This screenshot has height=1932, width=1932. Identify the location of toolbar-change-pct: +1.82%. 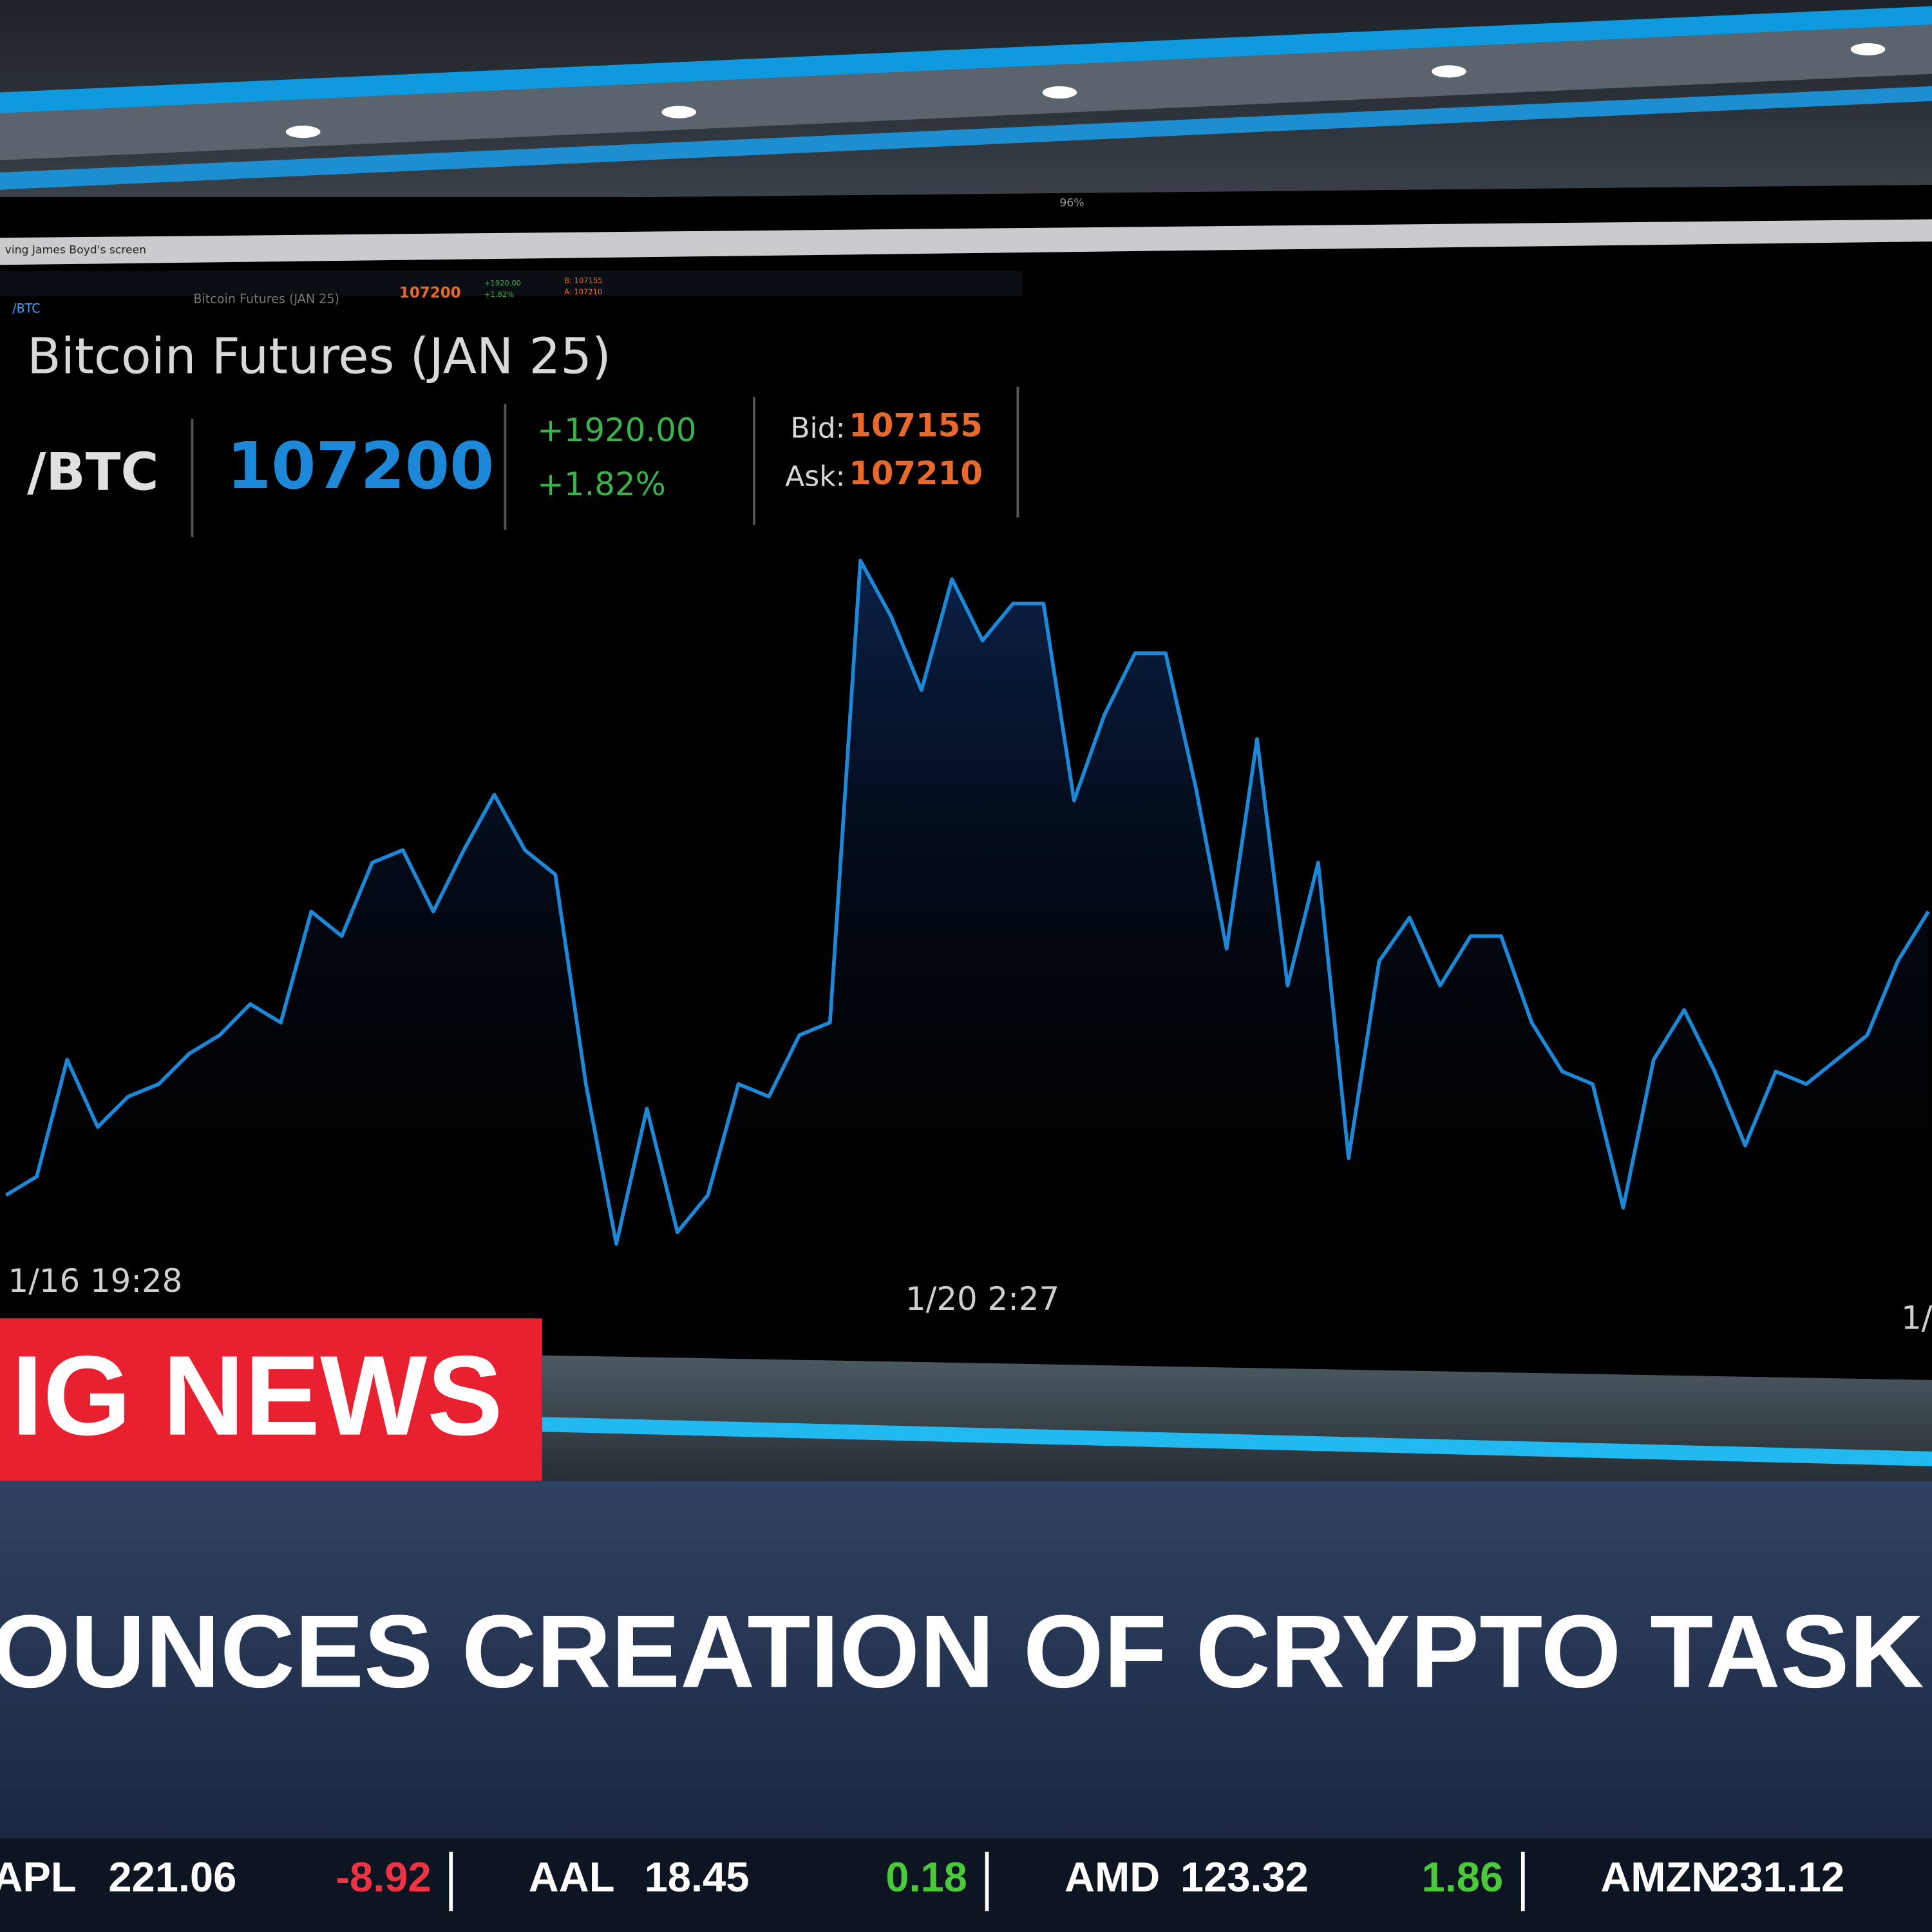
(499, 294).